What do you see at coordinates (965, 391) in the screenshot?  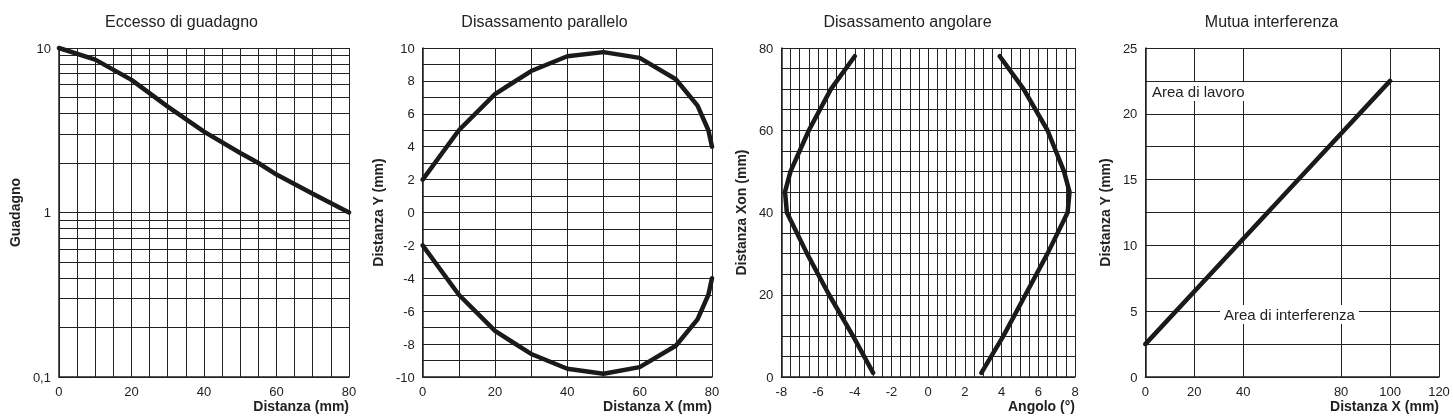 I see `x-tick-label: 2` at bounding box center [965, 391].